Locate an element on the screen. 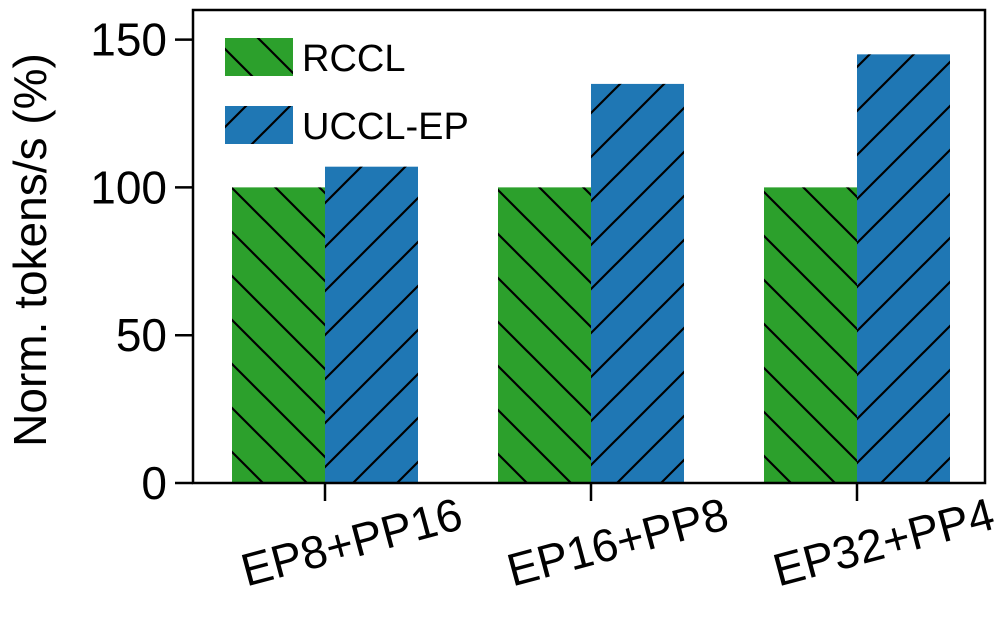 The width and height of the screenshot is (996, 632). legend-label-uccl-ep: UCCL-EP is located at coordinates (385, 127).